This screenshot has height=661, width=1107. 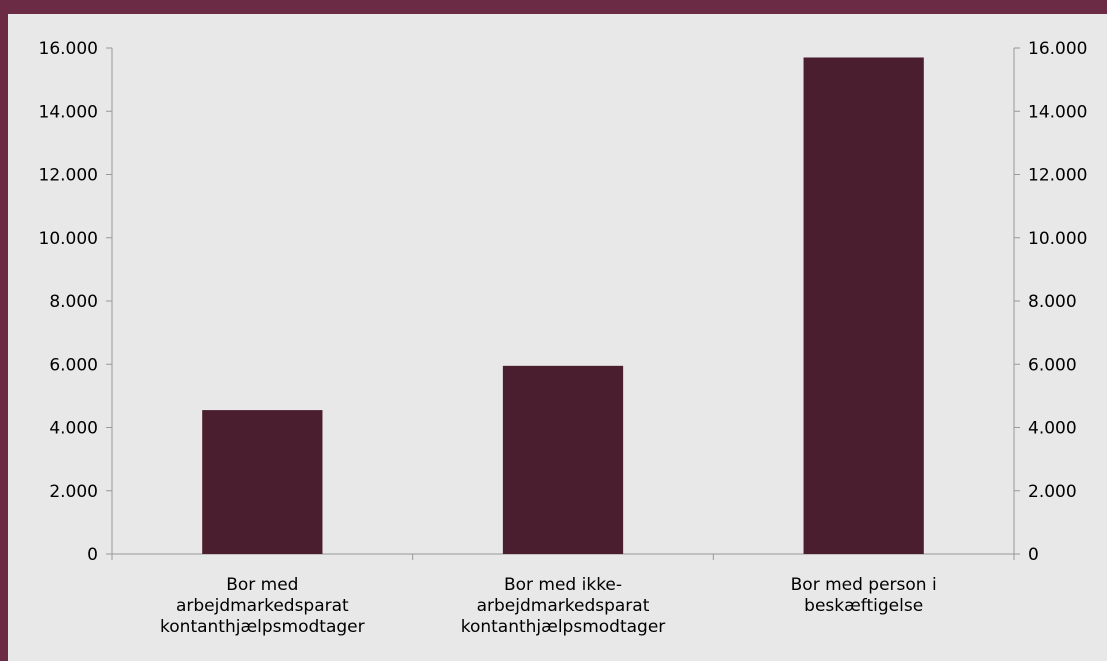 I want to click on y-tick-label-left: 8.000, so click(x=73, y=302).